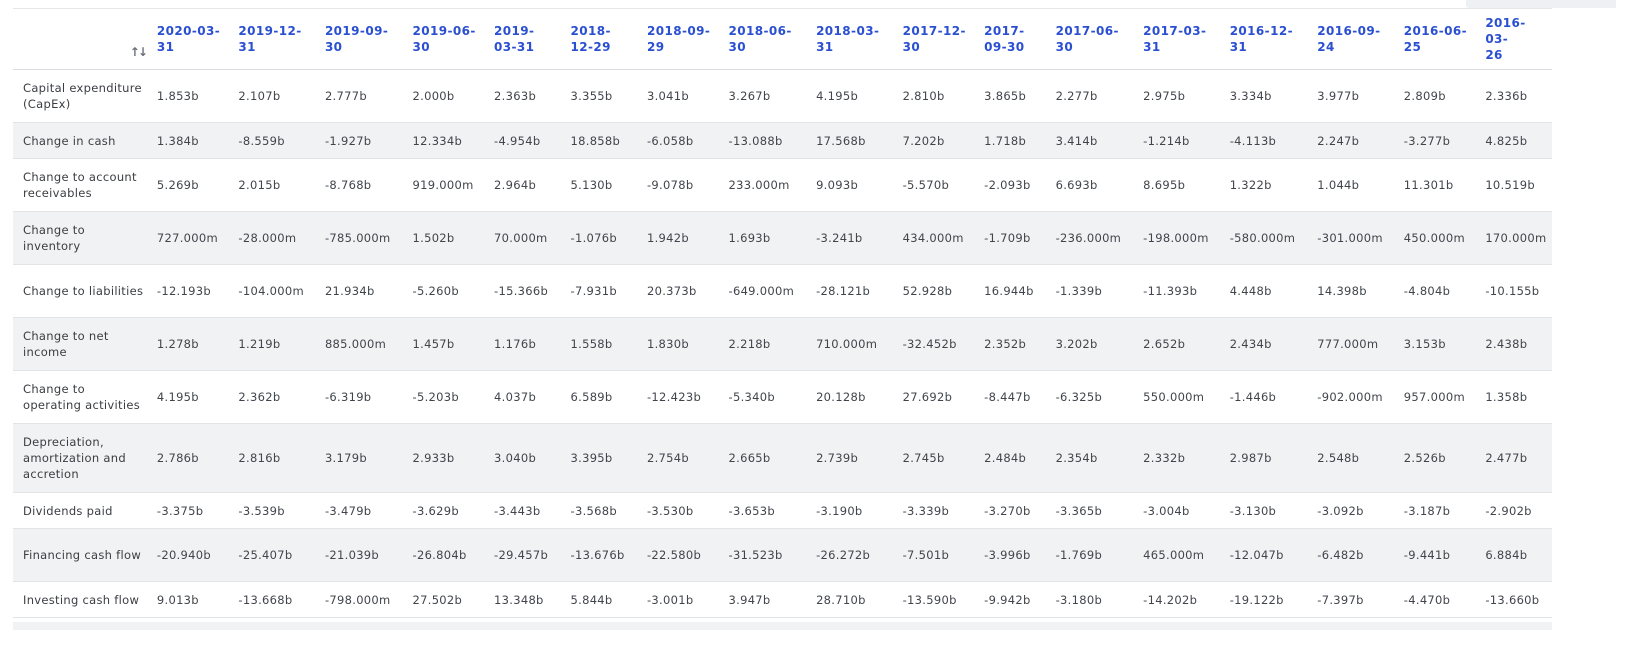  What do you see at coordinates (177, 185) in the screenshot?
I see `value-cell: 5.269b` at bounding box center [177, 185].